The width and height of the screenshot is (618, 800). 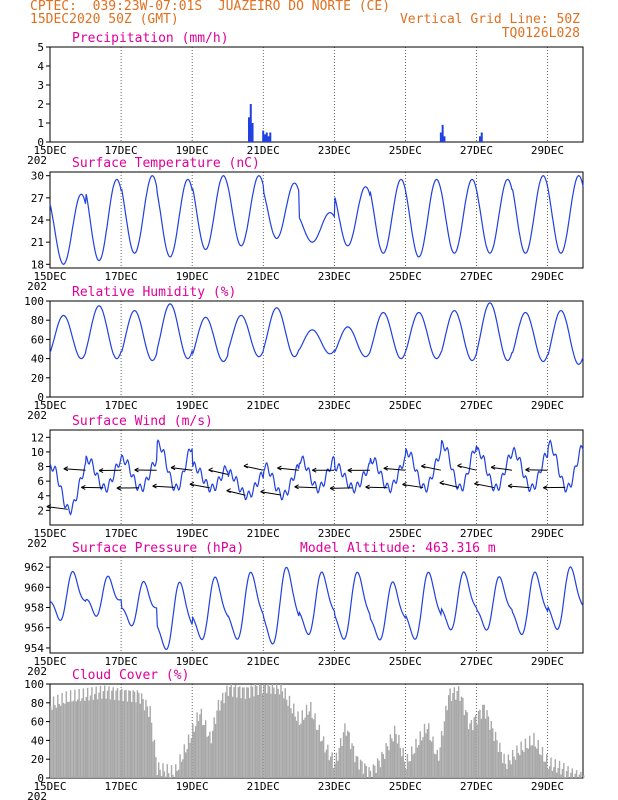 What do you see at coordinates (40, 123) in the screenshot?
I see `y-tick-label: 1` at bounding box center [40, 123].